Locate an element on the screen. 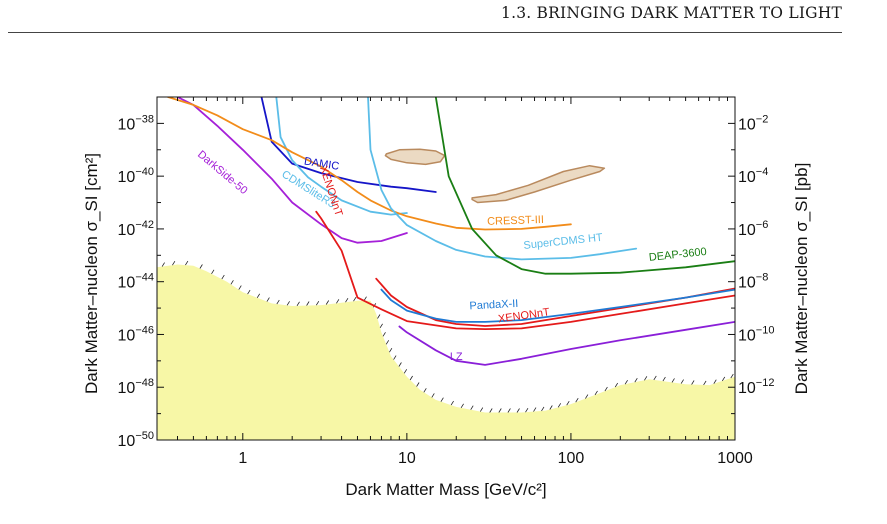 The image size is (887, 524). label-pandax-ii-8: PandaX-II is located at coordinates (493, 305).